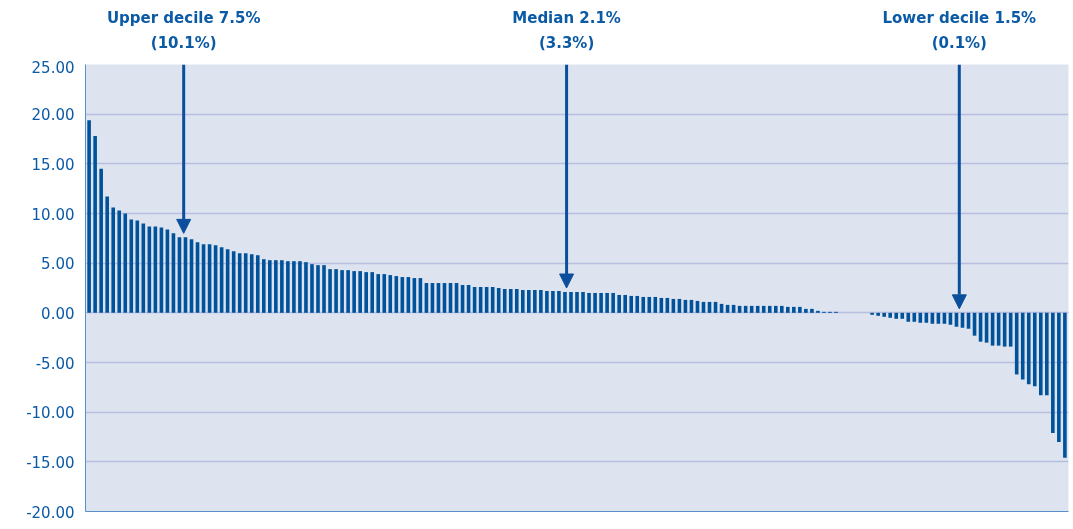 The width and height of the screenshot is (1073, 529). Describe the element at coordinates (50, 512) in the screenshot. I see `y-tick-label: -20.00` at that location.